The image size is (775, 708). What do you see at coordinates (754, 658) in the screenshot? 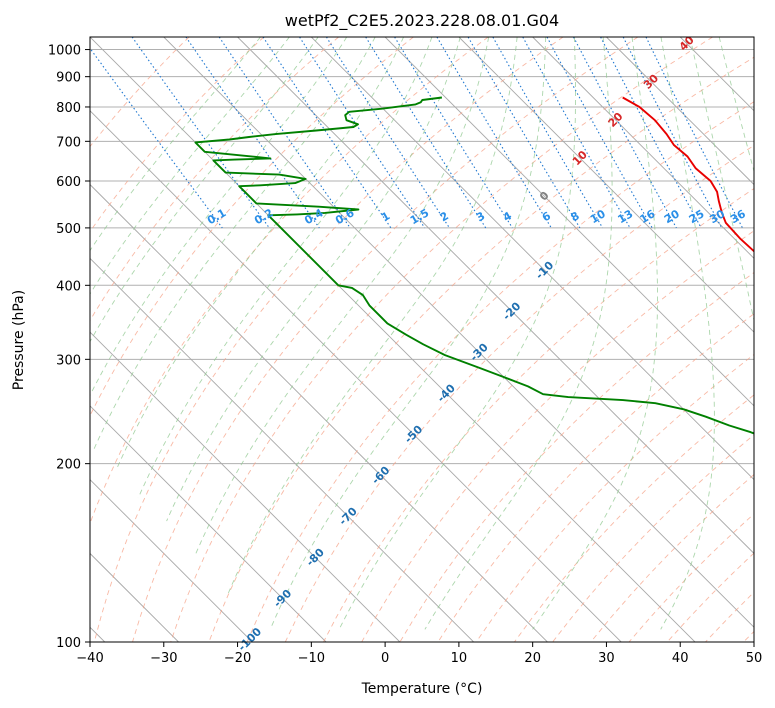
I see `x-tick-label: 50` at bounding box center [754, 658].